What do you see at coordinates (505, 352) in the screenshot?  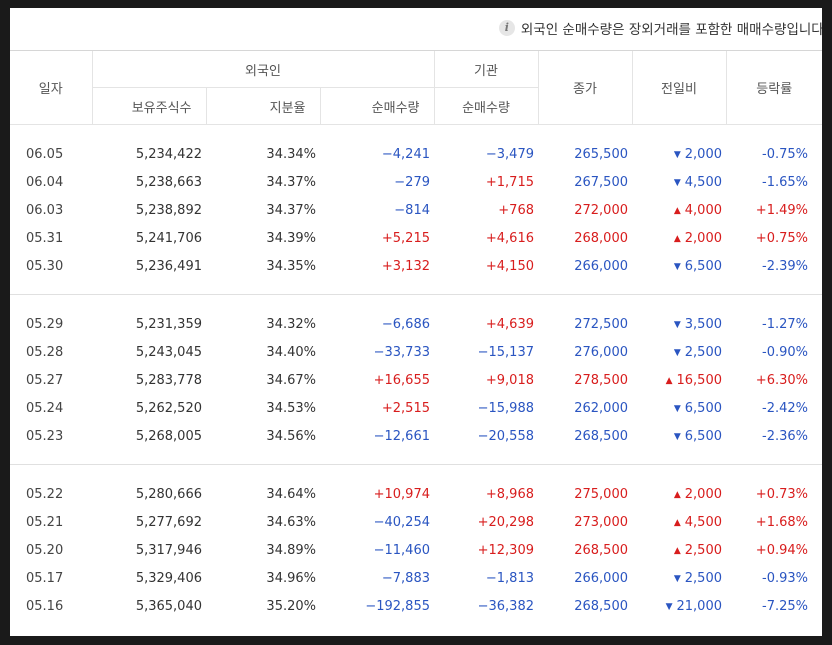 I see `inst-net-cell: −15,137` at bounding box center [505, 352].